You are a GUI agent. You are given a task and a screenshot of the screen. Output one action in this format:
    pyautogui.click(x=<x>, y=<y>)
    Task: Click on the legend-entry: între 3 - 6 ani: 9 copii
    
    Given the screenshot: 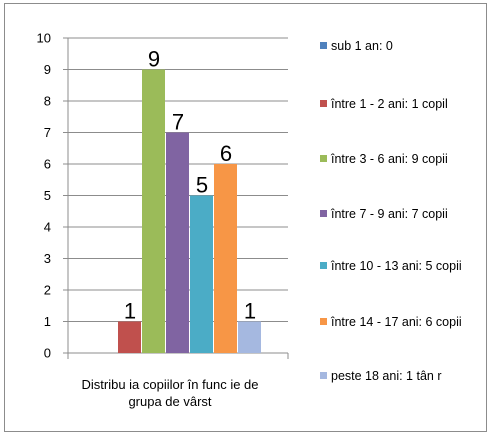 What is the action you would take?
    pyautogui.click(x=404, y=159)
    